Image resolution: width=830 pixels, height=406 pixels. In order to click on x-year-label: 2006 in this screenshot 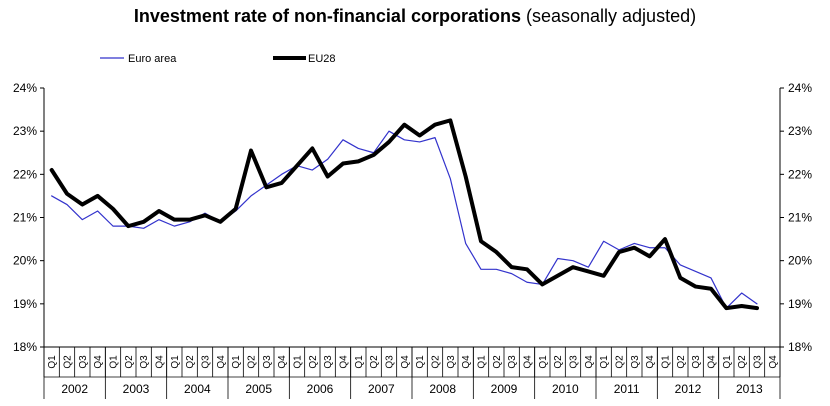, I will do `click(320, 389)`.